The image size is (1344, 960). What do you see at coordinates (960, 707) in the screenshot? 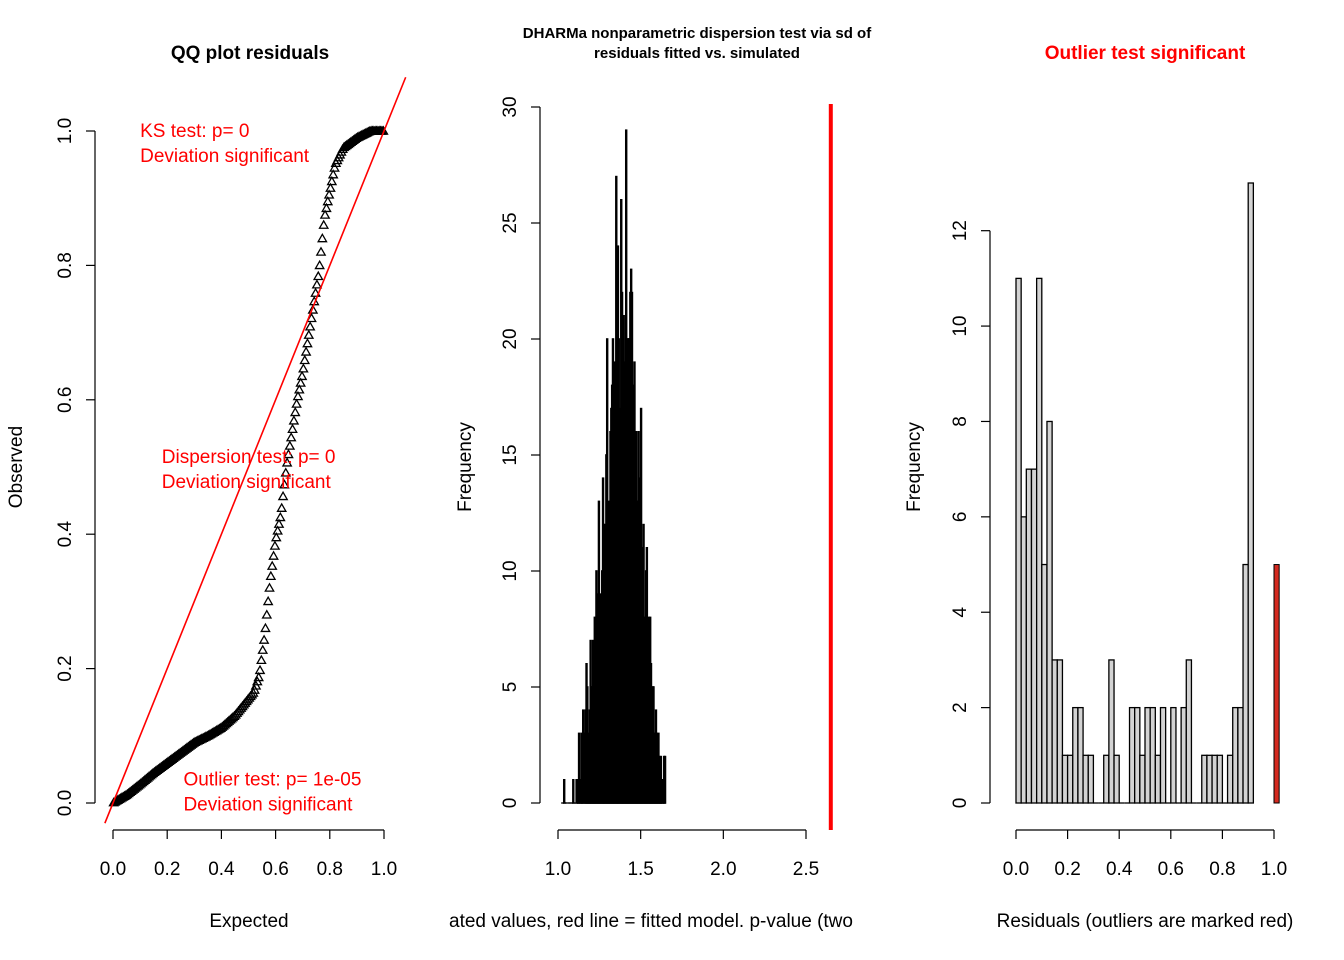
I see `outlier-y-tick-label: 2` at bounding box center [960, 707].